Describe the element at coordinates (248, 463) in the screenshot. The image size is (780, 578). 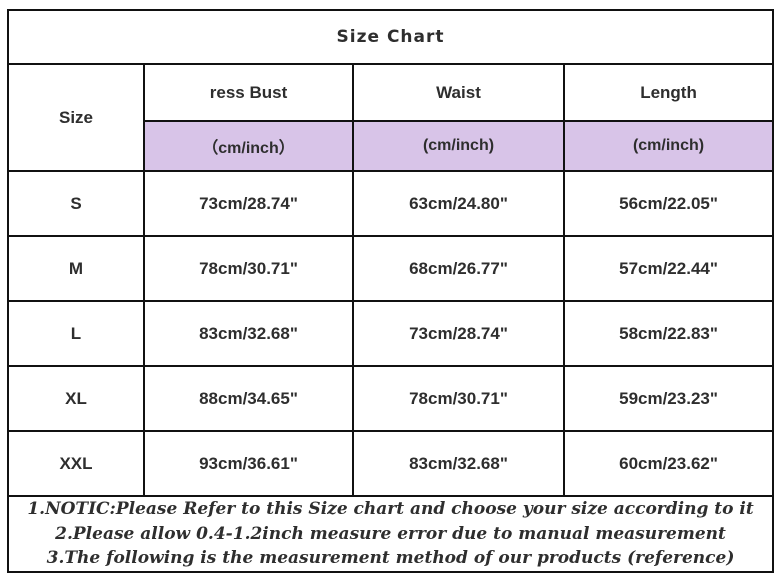
I see `bust-value: 93cm/36.61"` at that location.